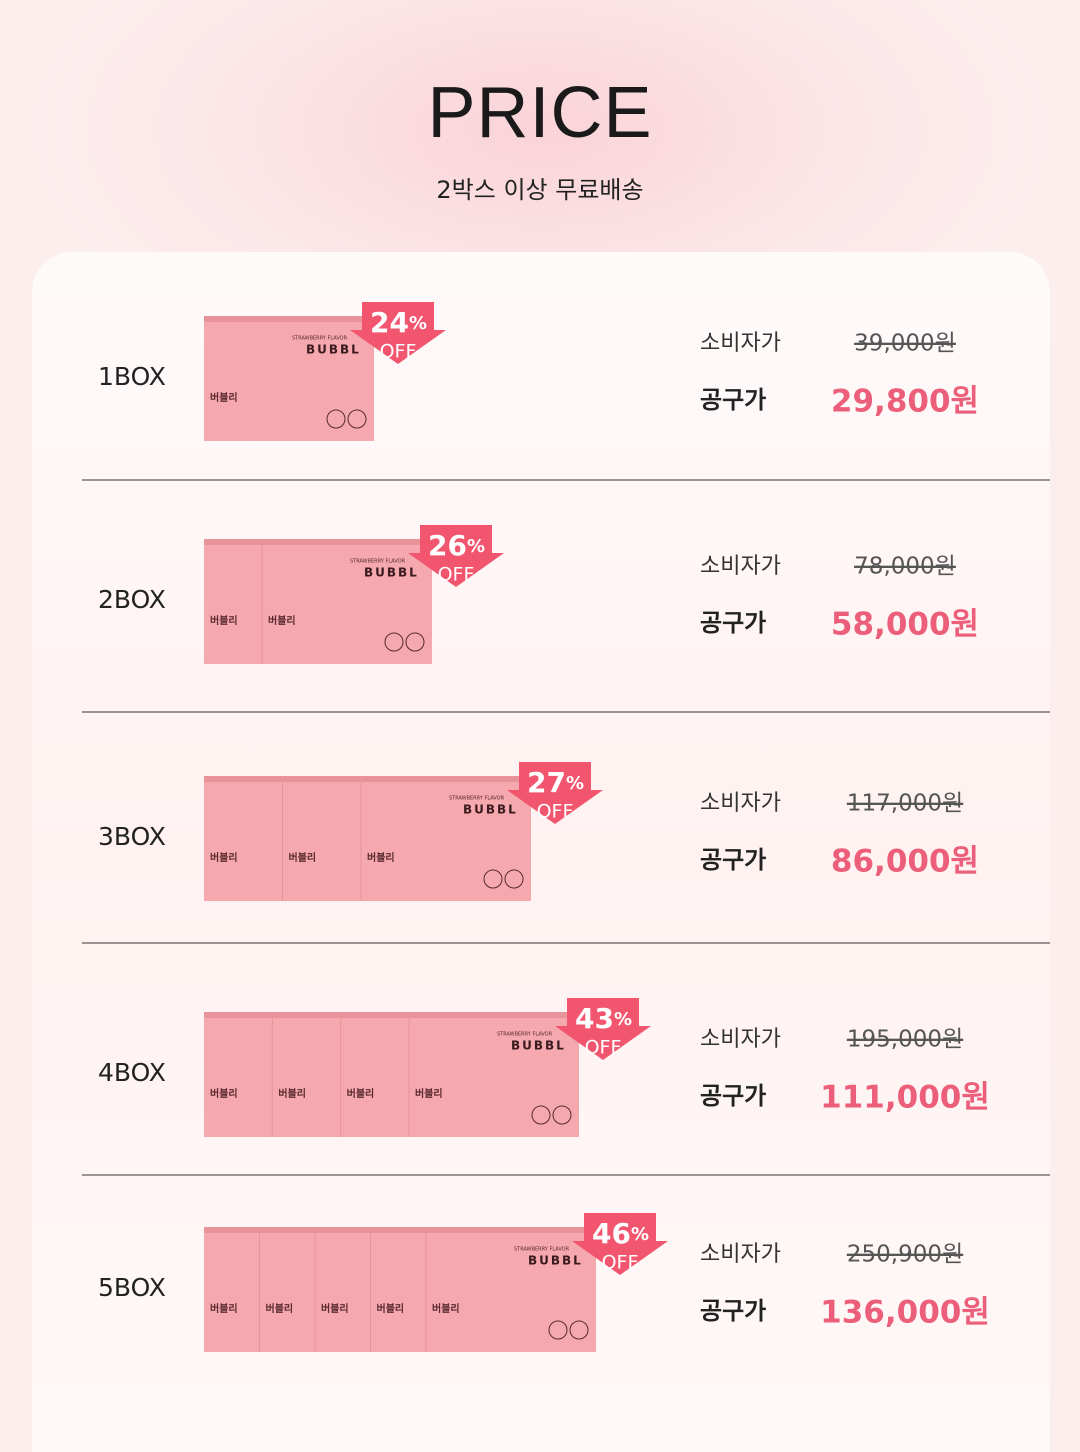  I want to click on group-price: 29,800원, so click(905, 402).